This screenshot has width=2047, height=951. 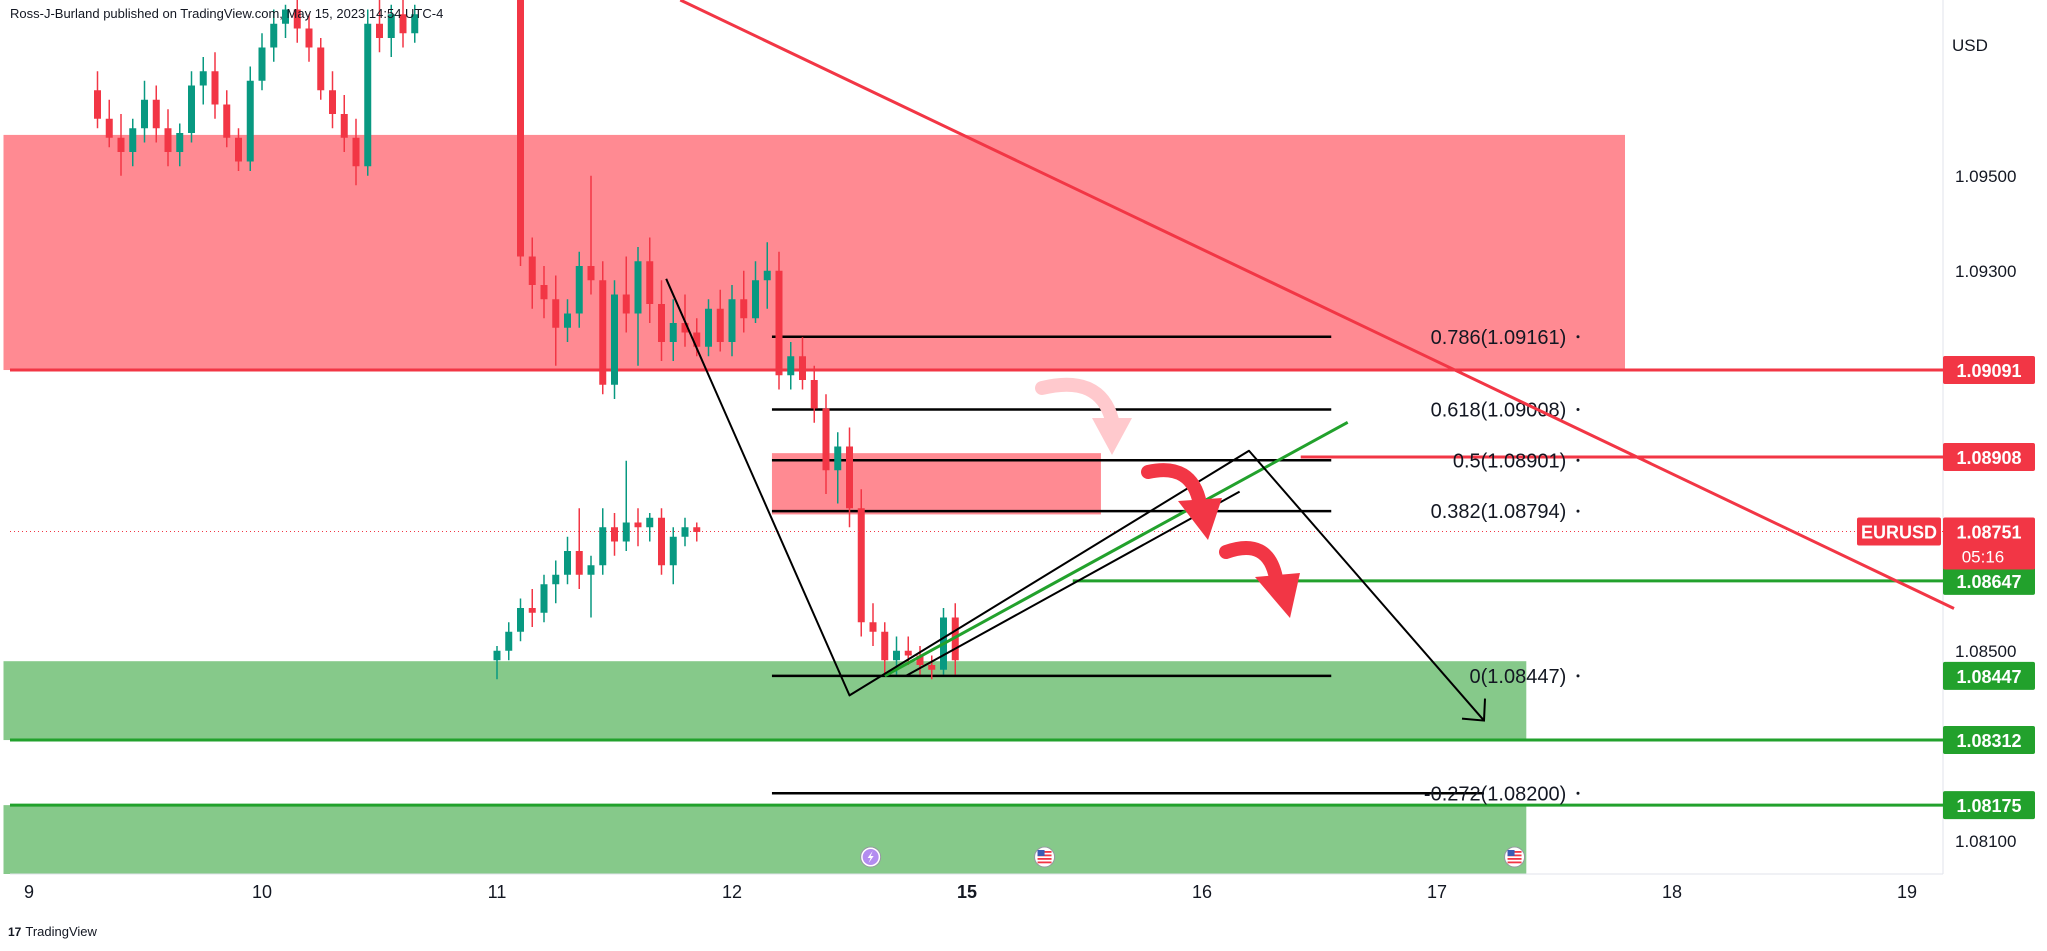 I want to click on tradingview-footer: 17 TradingView, so click(x=52, y=931).